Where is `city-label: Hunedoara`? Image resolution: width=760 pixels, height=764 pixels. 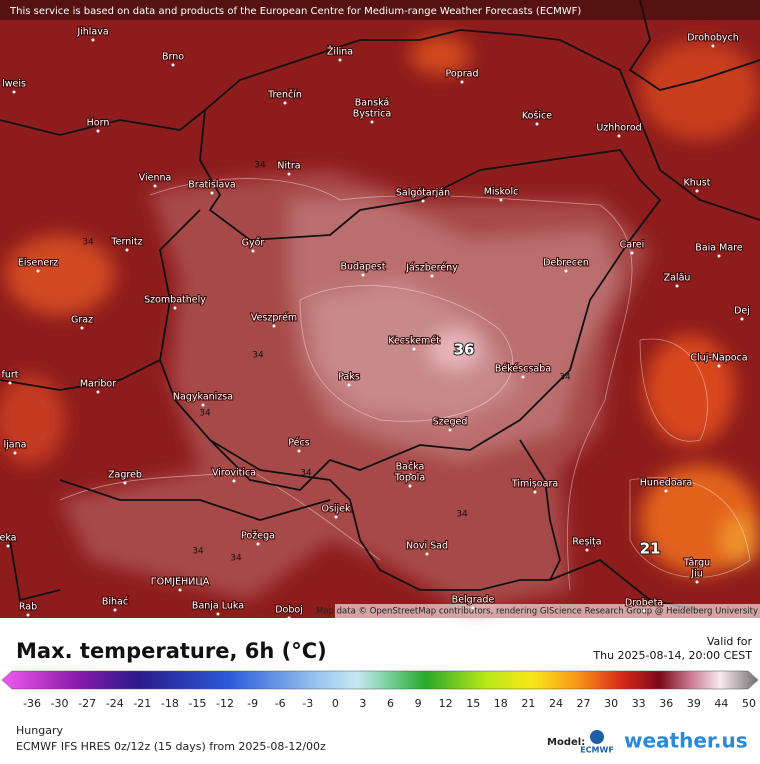 city-label: Hunedoara is located at coordinates (666, 483).